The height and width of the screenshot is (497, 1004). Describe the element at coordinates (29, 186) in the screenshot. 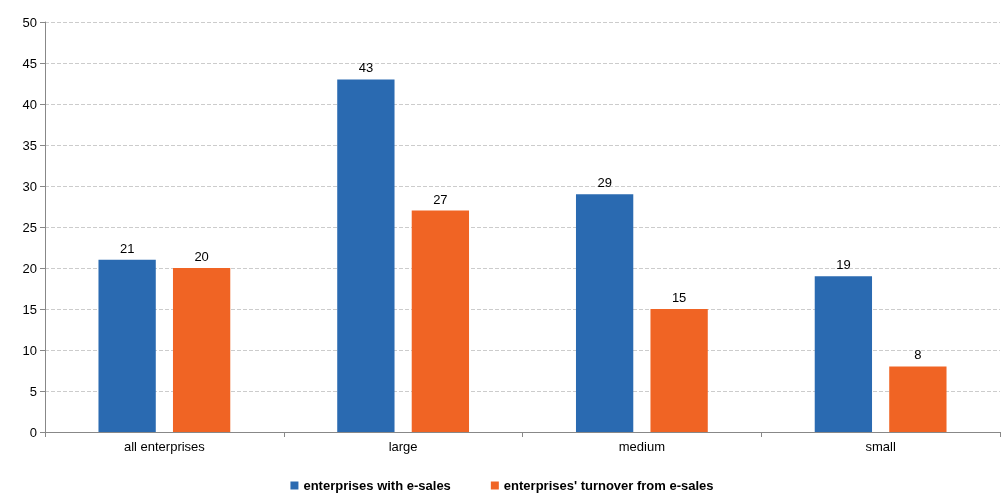

I see `y-tick-label: 30` at that location.